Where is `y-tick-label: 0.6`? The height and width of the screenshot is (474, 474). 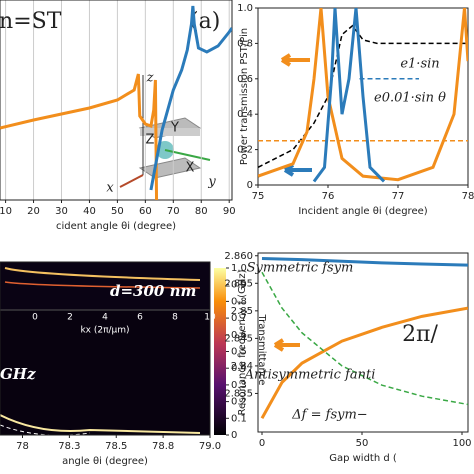 y-tick-label: 0.6 is located at coordinates (245, 79).